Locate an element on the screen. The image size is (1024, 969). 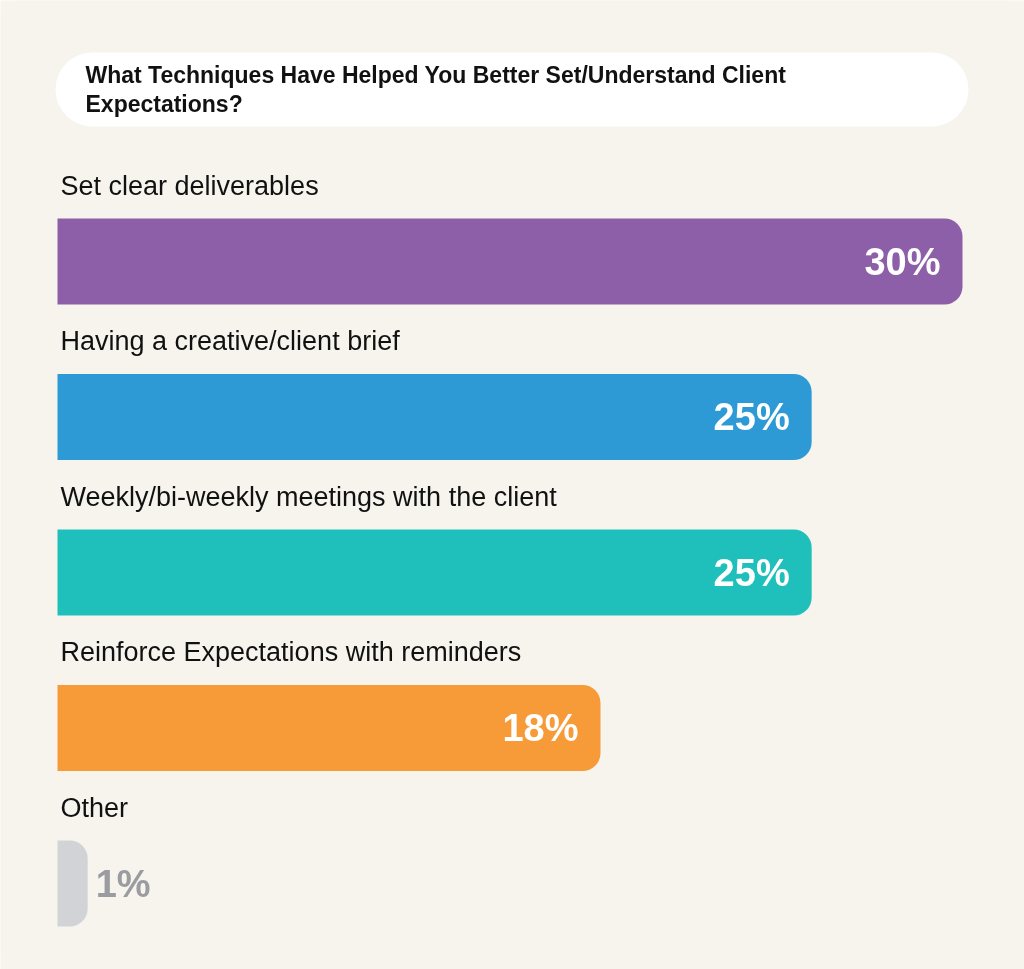
y-tick-label: Other is located at coordinates (94, 807).